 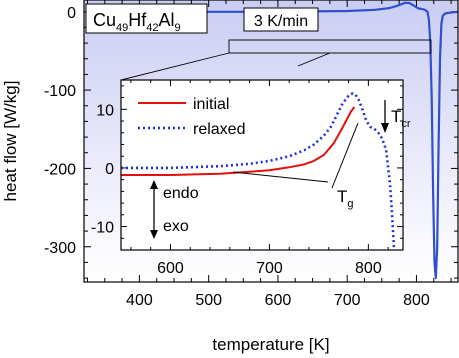 I want to click on y-tick-label: 0, so click(x=71, y=13).